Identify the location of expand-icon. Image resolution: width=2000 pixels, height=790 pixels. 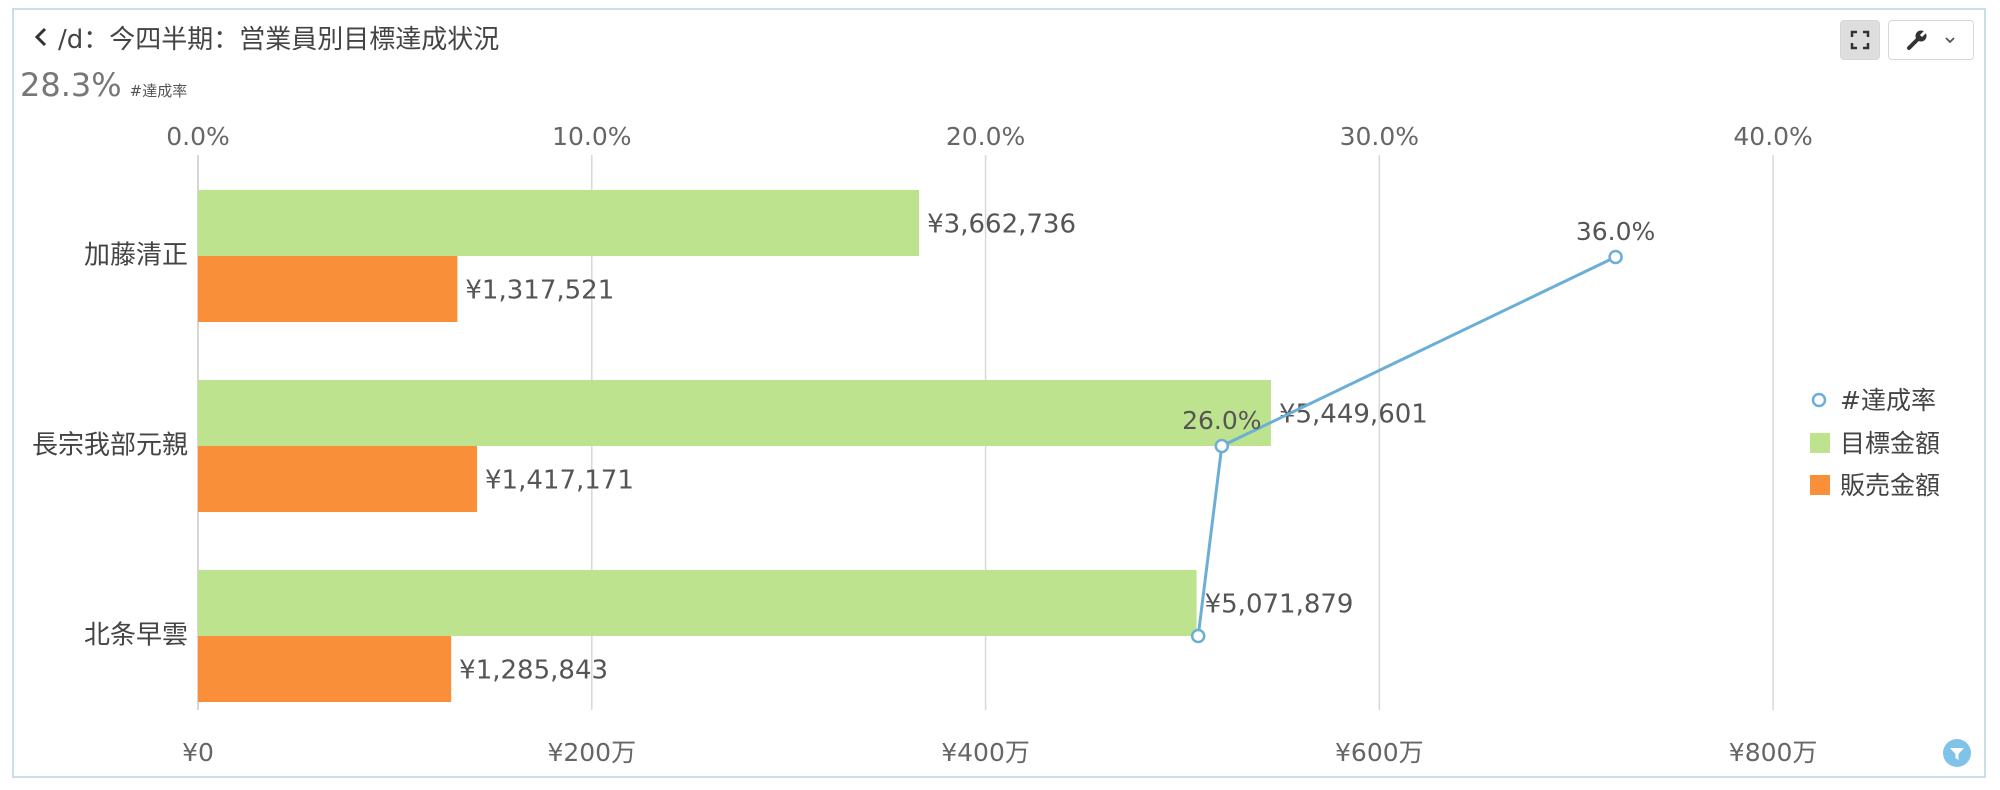
(1860, 40).